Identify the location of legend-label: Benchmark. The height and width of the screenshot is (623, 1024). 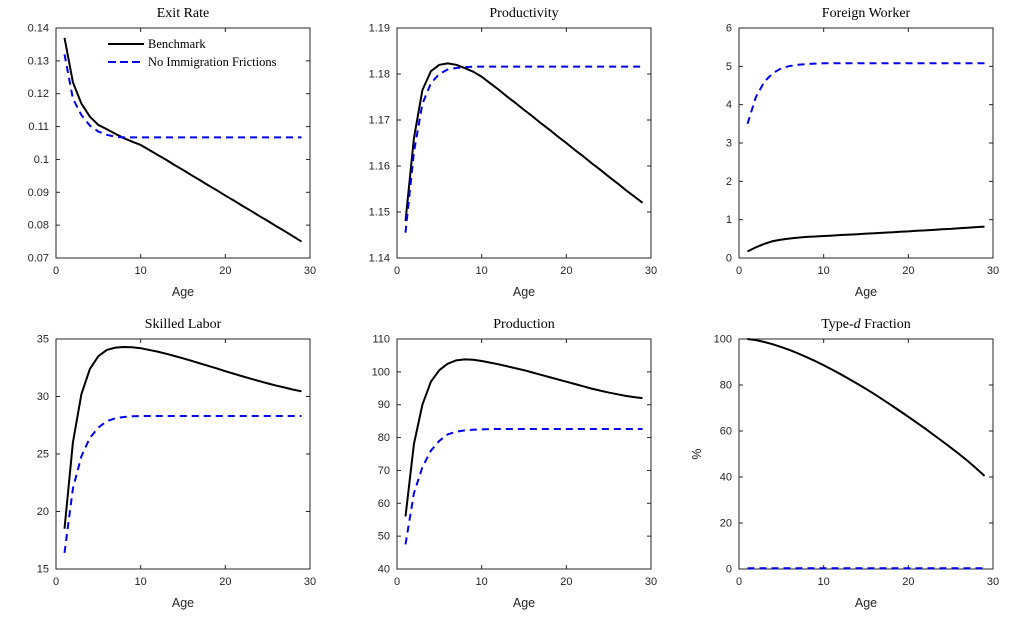
(177, 44).